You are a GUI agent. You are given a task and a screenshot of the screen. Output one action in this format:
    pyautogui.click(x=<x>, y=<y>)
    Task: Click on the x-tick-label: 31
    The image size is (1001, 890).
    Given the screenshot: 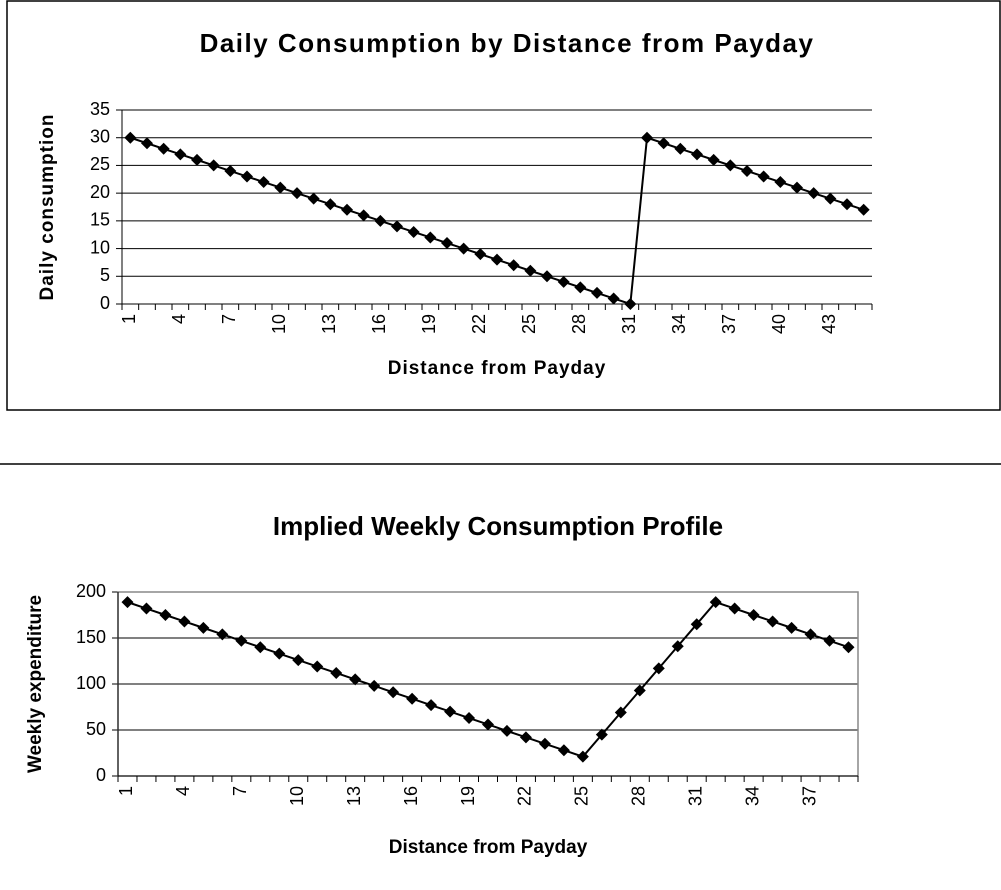 What is the action you would take?
    pyautogui.click(x=629, y=324)
    